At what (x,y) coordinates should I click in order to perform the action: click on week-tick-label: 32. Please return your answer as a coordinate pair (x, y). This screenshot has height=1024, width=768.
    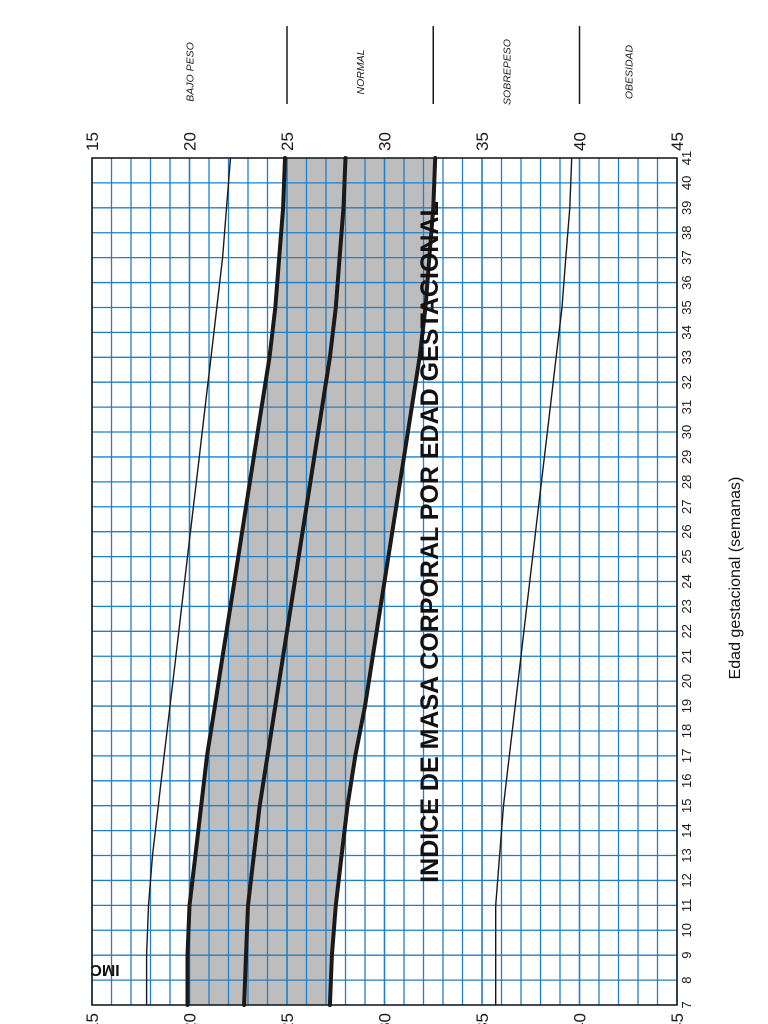
    Looking at the image, I should click on (686, 382).